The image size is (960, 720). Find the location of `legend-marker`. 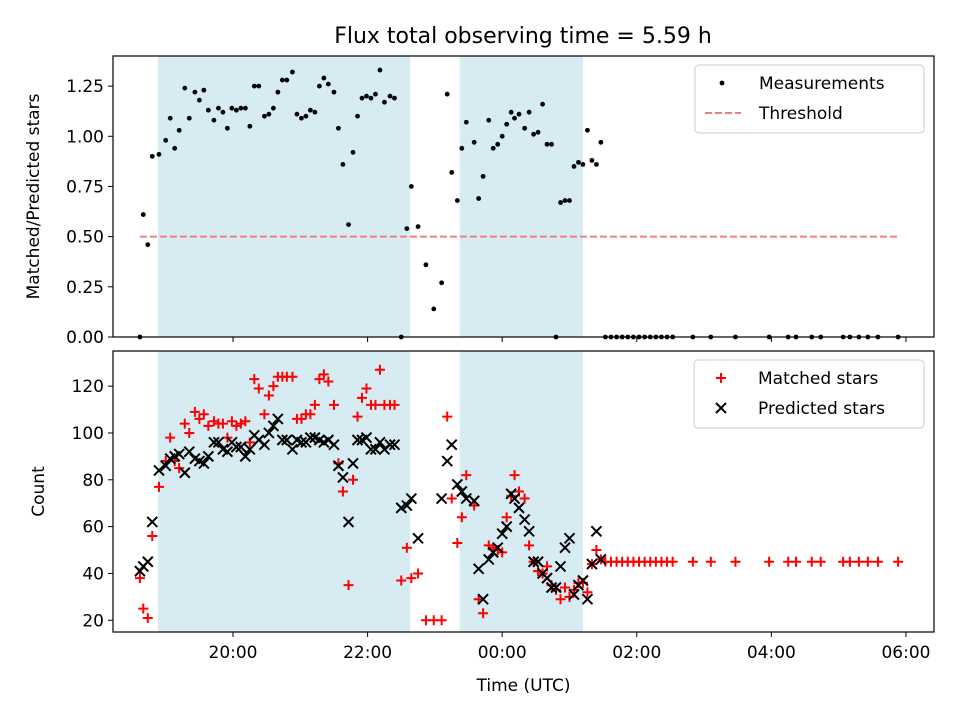

legend-marker is located at coordinates (722, 83).